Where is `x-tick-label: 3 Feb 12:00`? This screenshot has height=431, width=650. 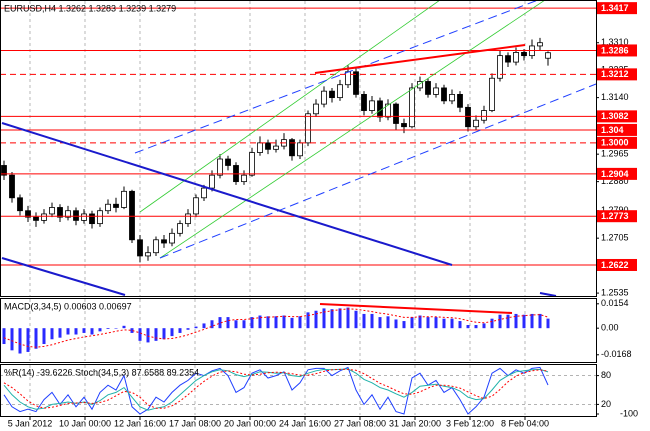 x-tick-label: 3 Feb 12:00 is located at coordinates (470, 423).